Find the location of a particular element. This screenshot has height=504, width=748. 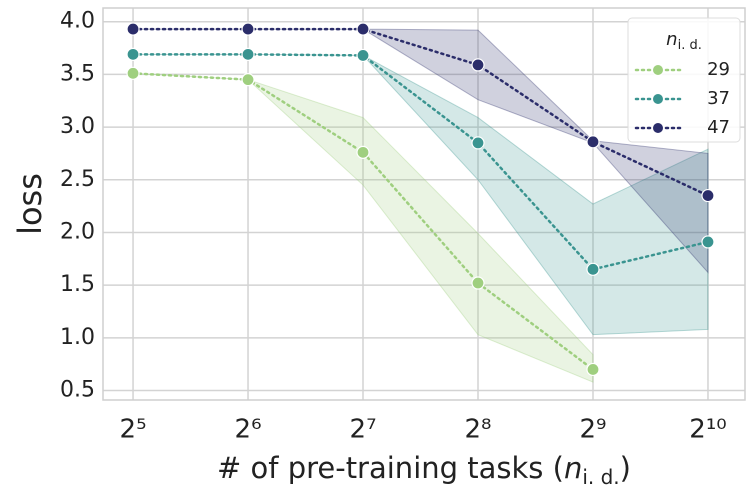

y-axis-label: loss is located at coordinates (30, 204).